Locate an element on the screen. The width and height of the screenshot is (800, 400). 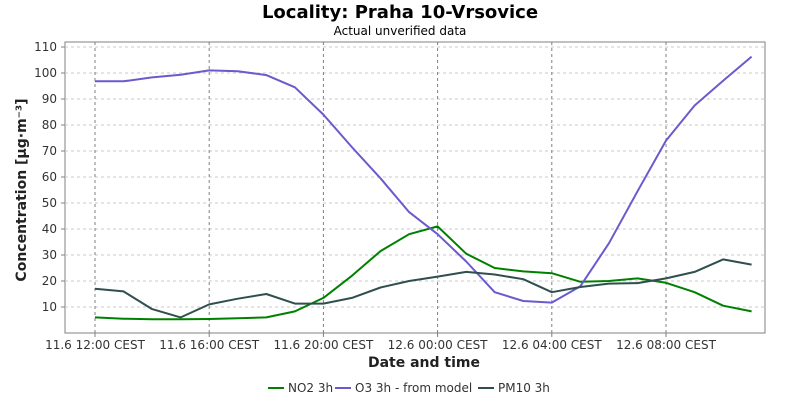
y-tick-label: 10 is located at coordinates (49, 307).